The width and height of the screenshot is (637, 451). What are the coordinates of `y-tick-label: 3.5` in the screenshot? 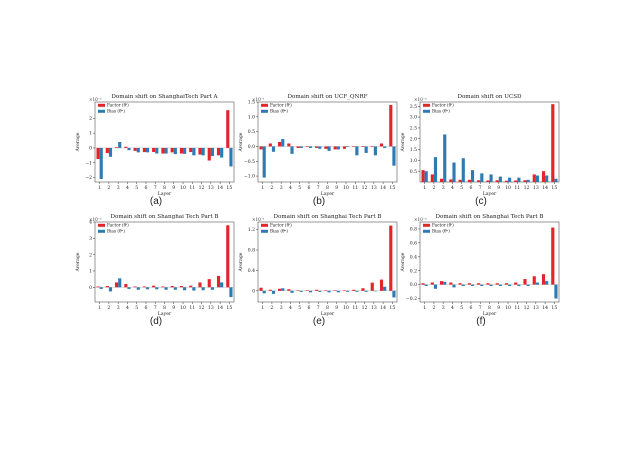 It's located at (413, 107).